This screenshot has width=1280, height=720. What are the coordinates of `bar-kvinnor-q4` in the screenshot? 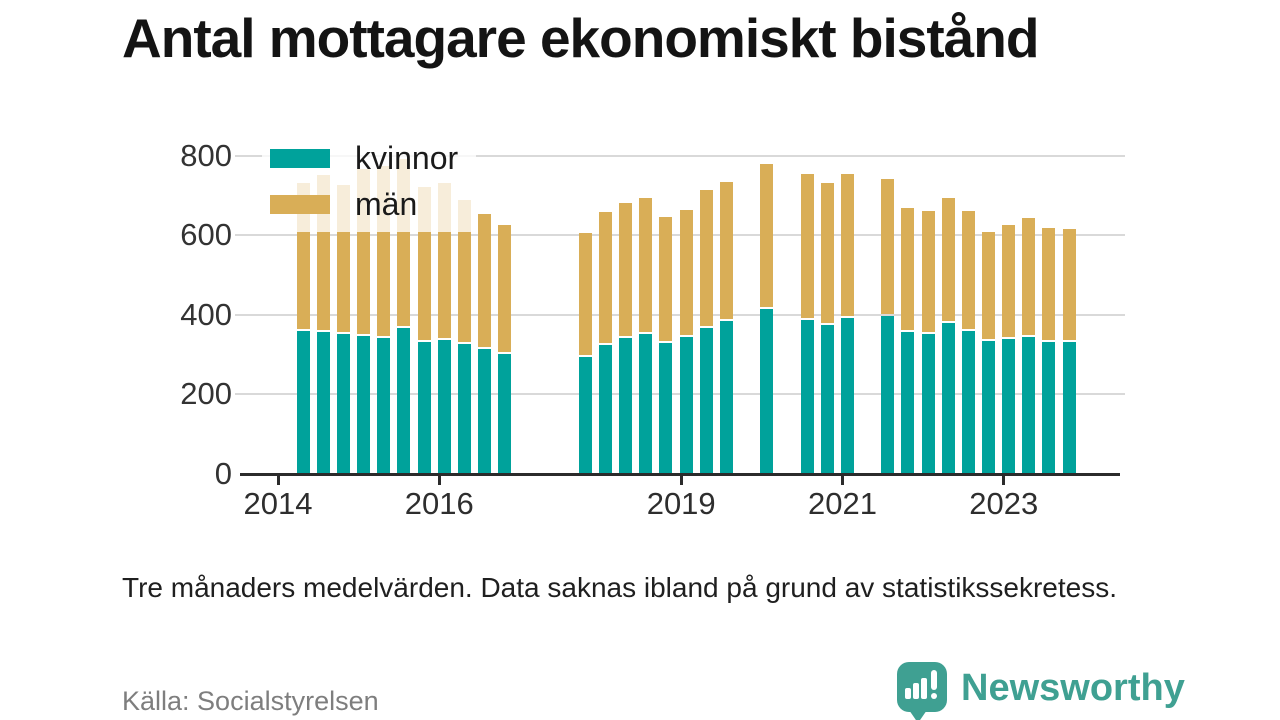 It's located at (384, 406).